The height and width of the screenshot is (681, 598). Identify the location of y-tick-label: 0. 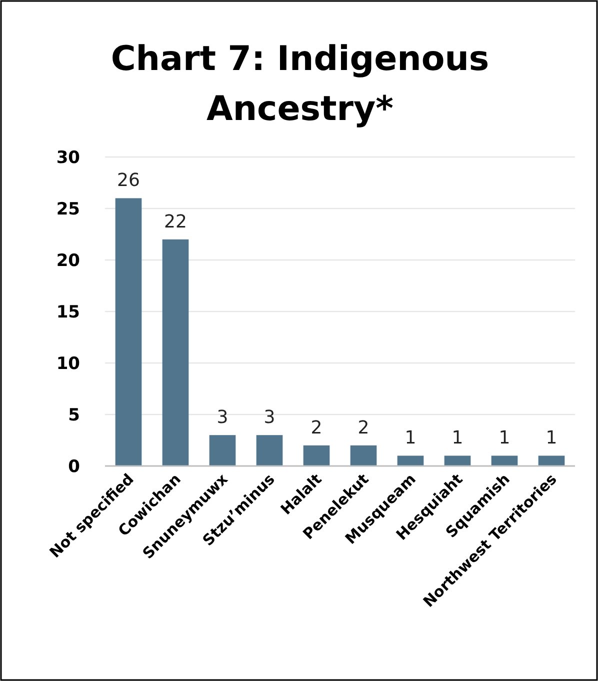
(74, 467).